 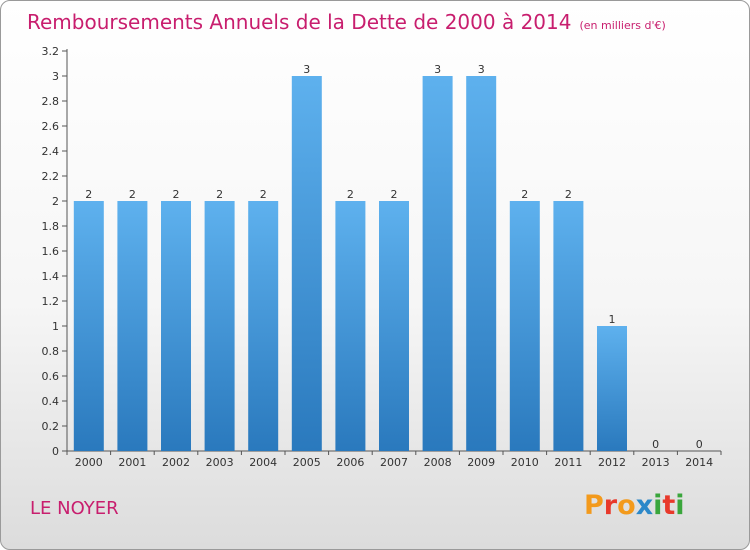 I want to click on data-label-2004: 2, so click(x=263, y=194).